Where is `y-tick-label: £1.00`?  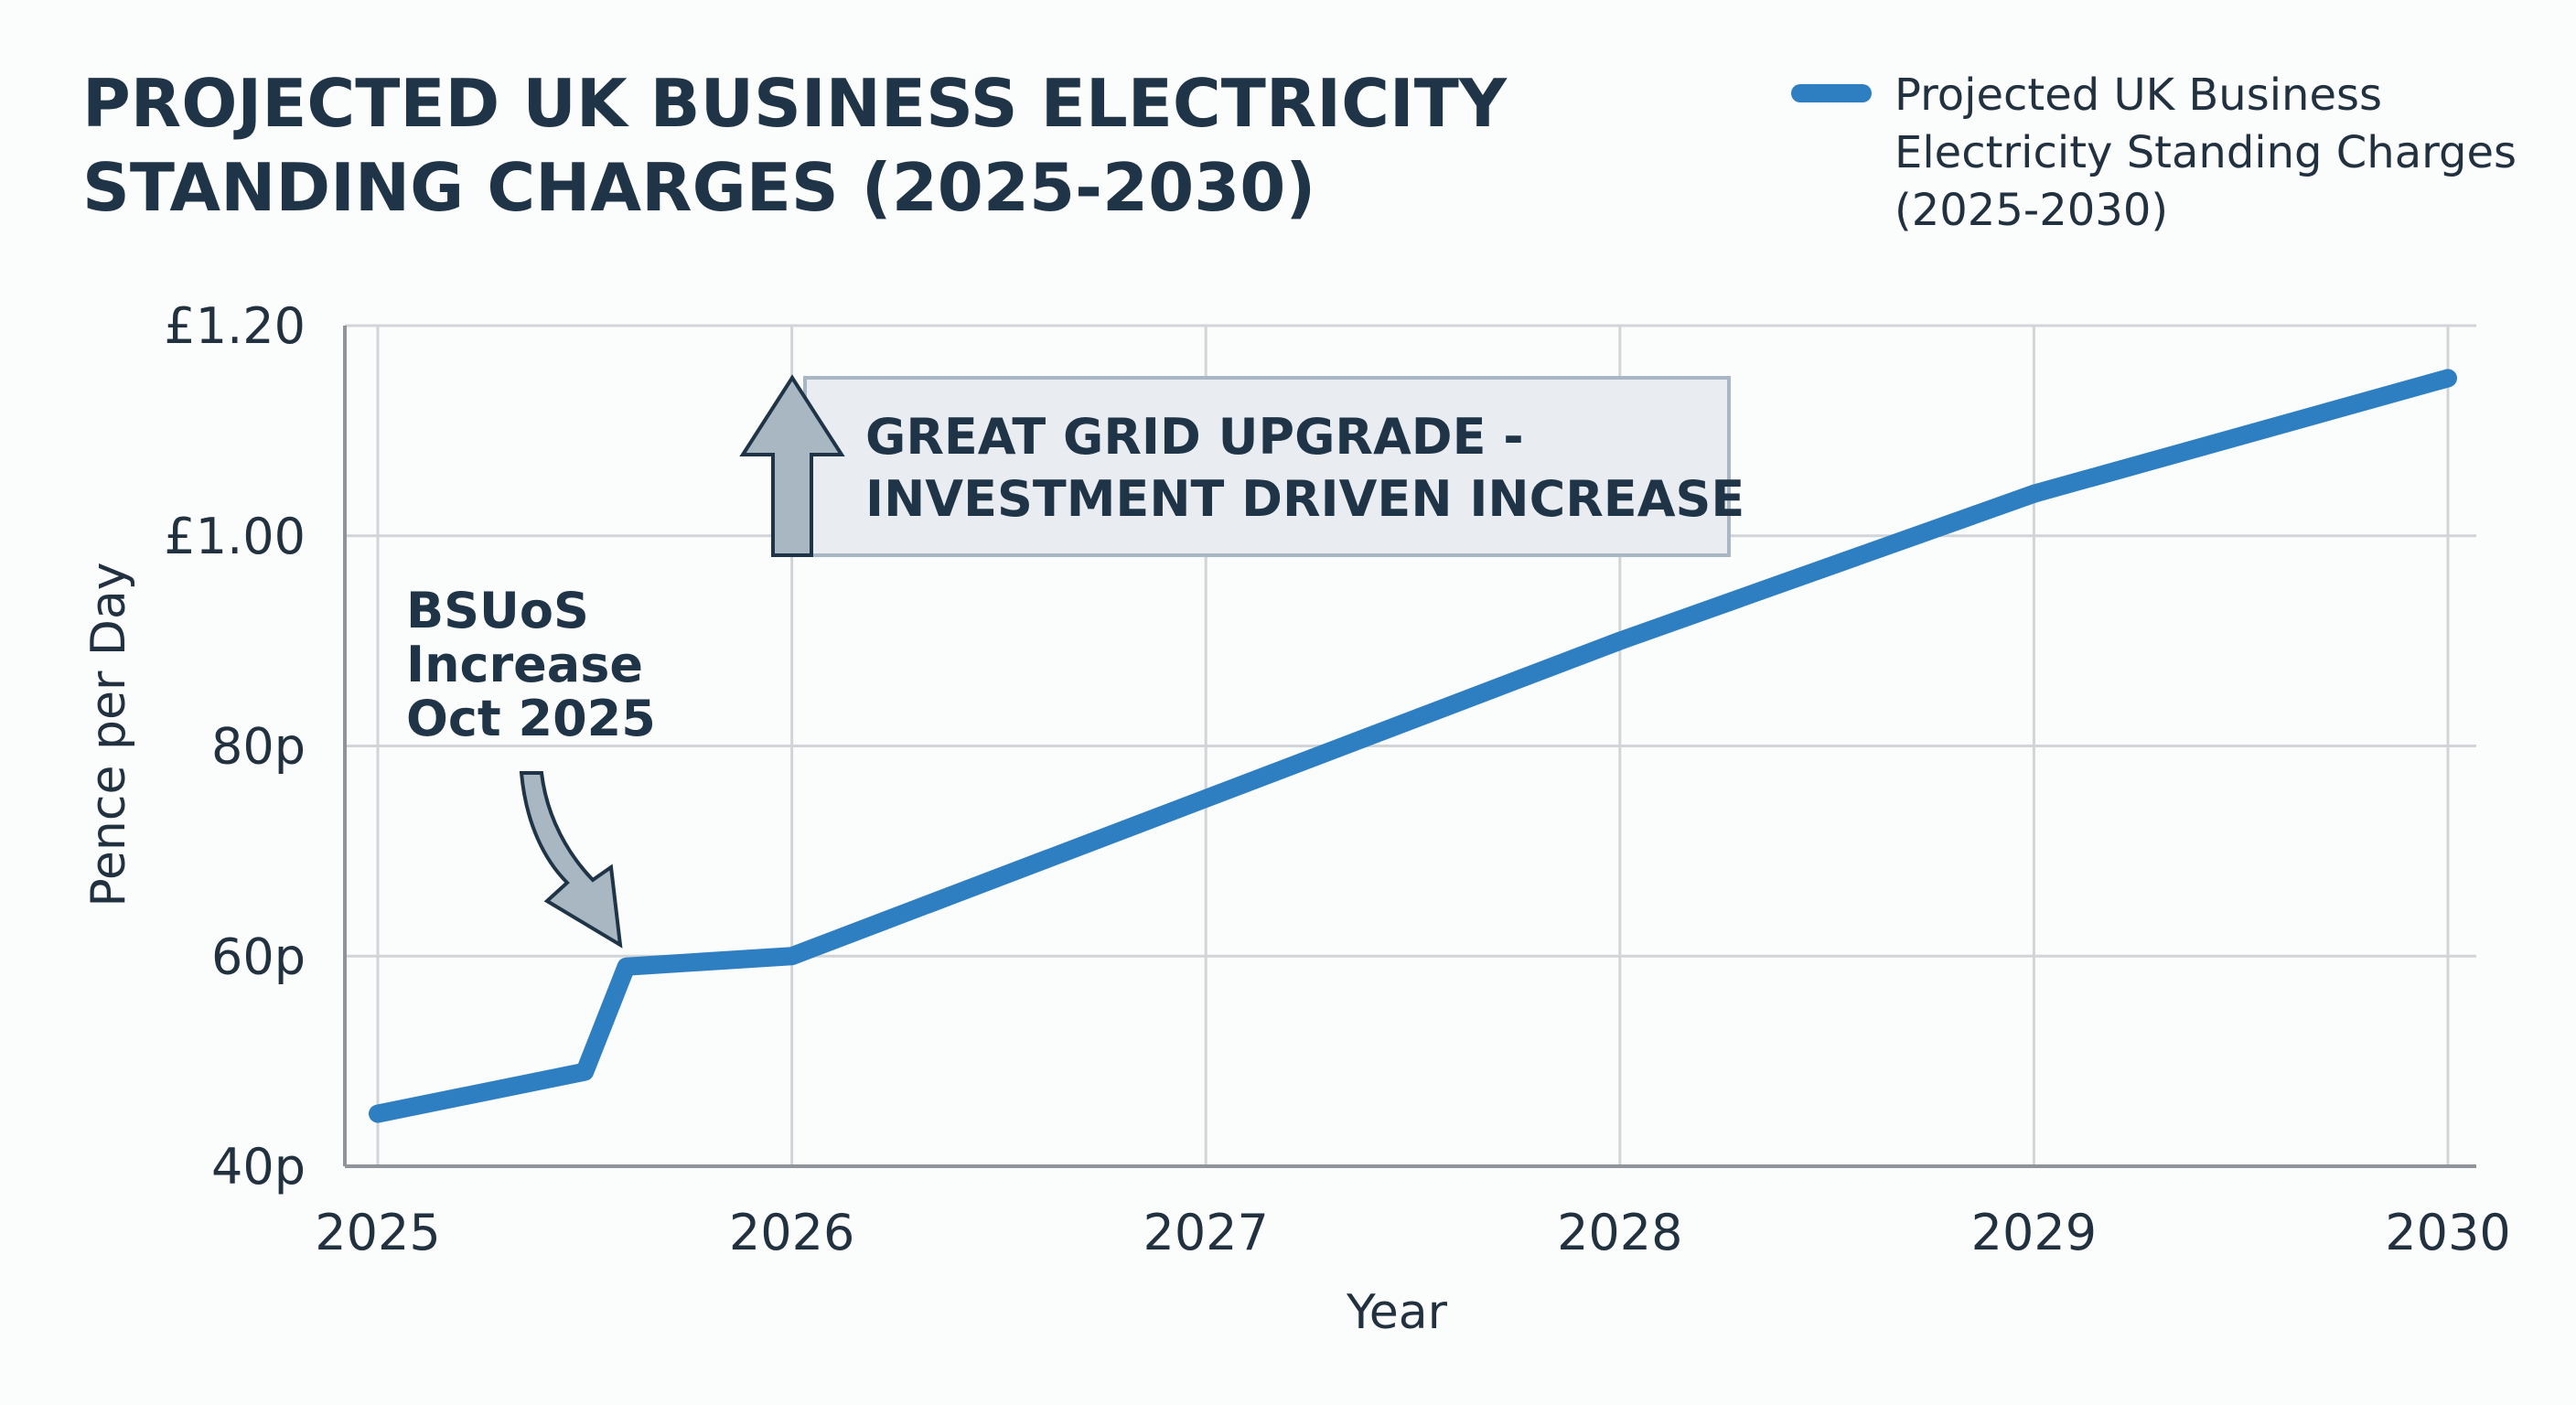 y-tick-label: £1.00 is located at coordinates (235, 536).